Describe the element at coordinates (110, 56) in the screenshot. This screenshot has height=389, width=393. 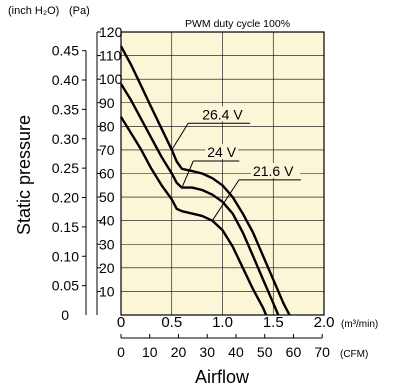
I see `pa-tick-label: 110` at that location.